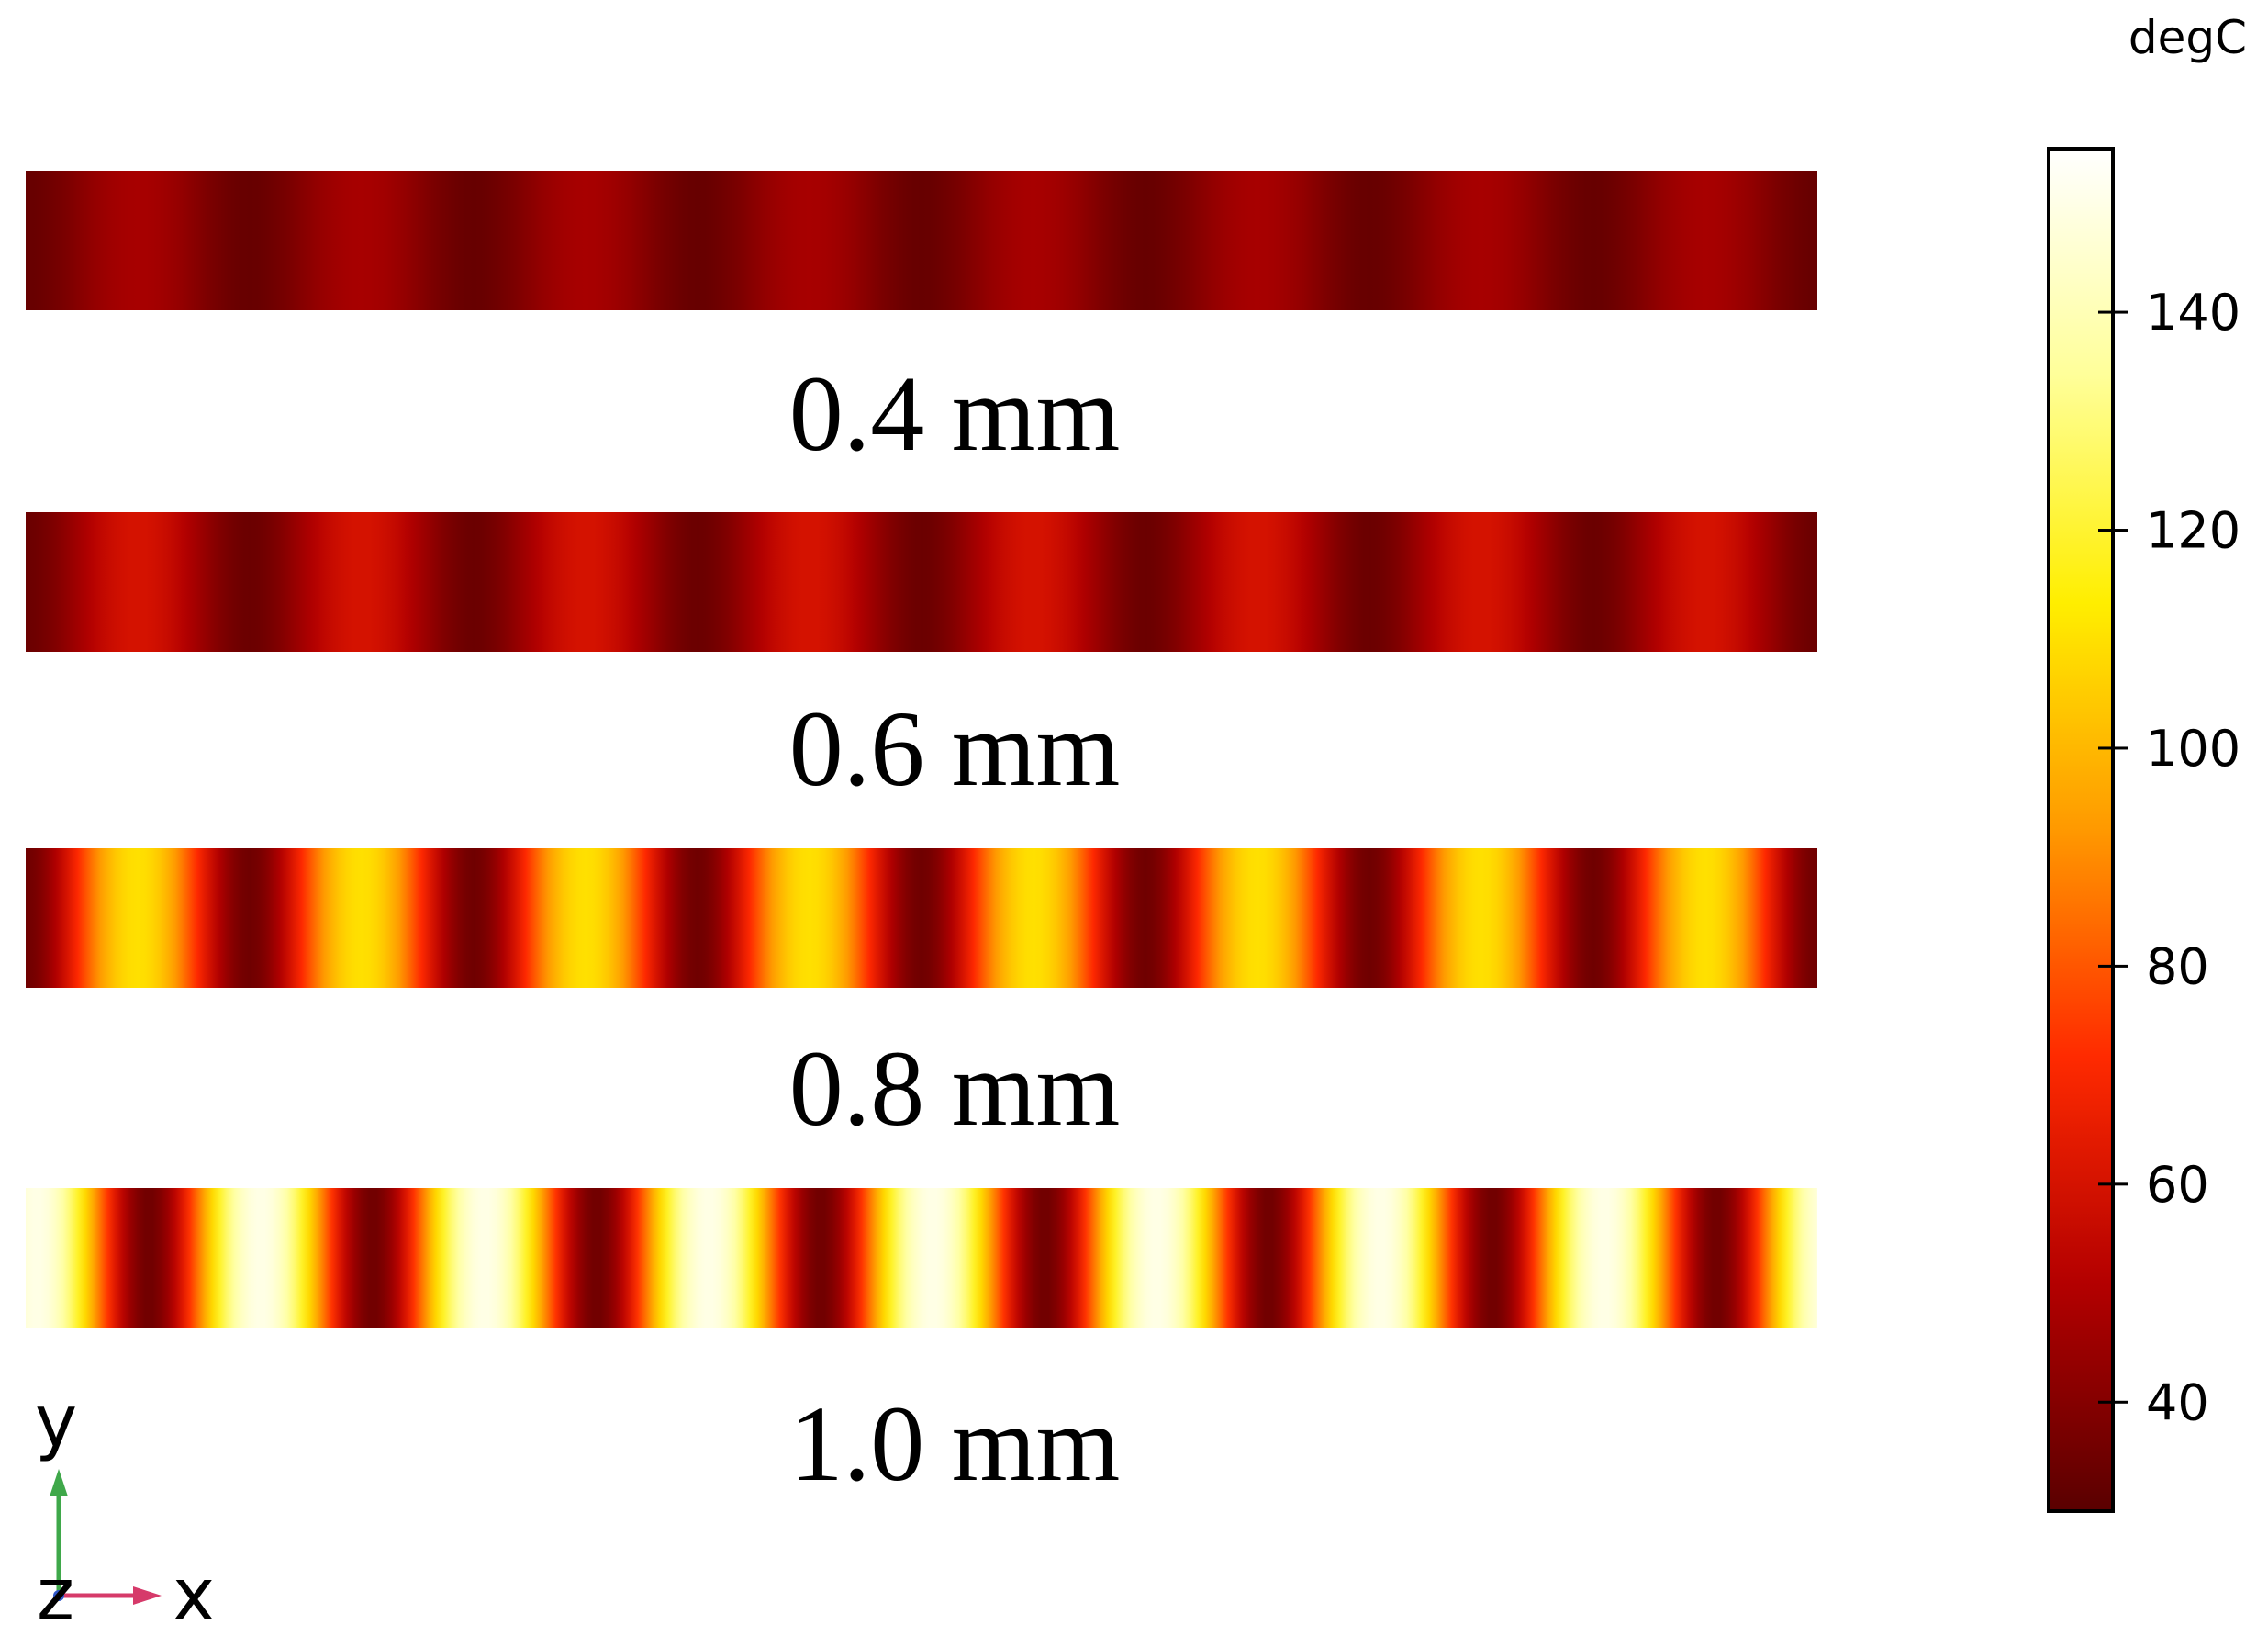 This screenshot has width=2268, height=1647. What do you see at coordinates (125, 1509) in the screenshot?
I see `axis-triad: y x z` at bounding box center [125, 1509].